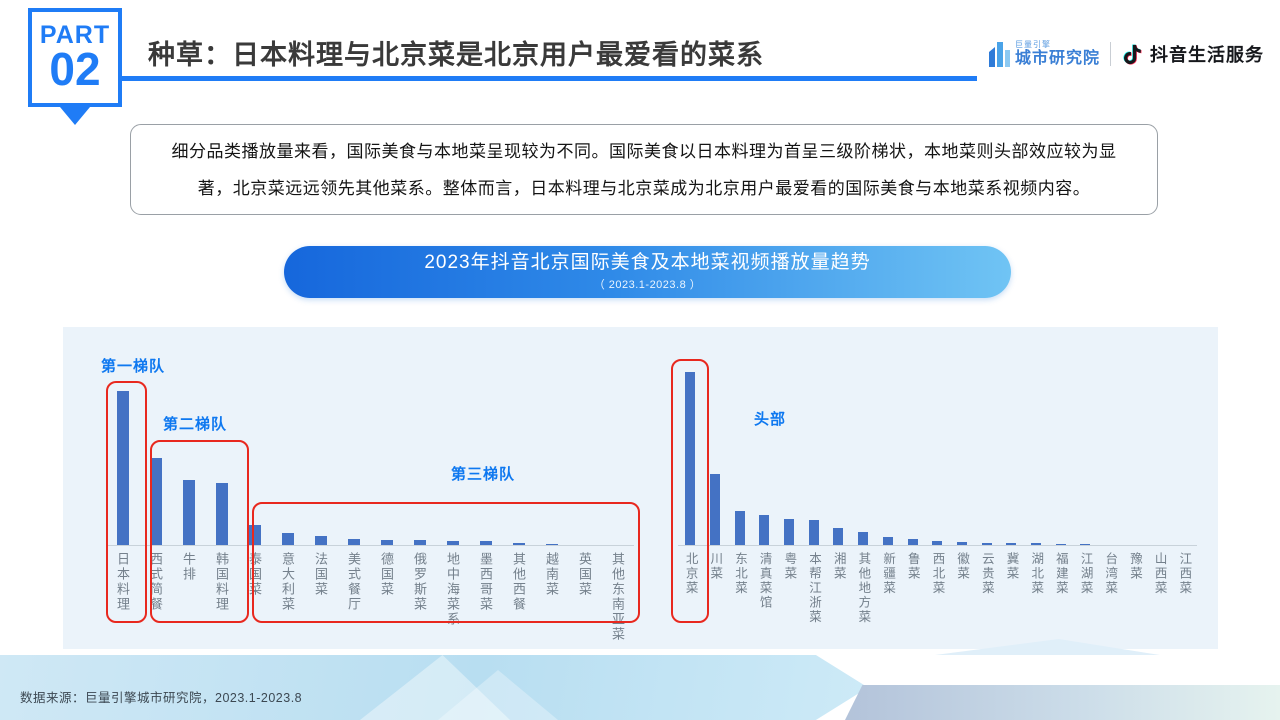 The image size is (1280, 720). What do you see at coordinates (434, 687) in the screenshot?
I see `footer-left-ribbon` at bounding box center [434, 687].